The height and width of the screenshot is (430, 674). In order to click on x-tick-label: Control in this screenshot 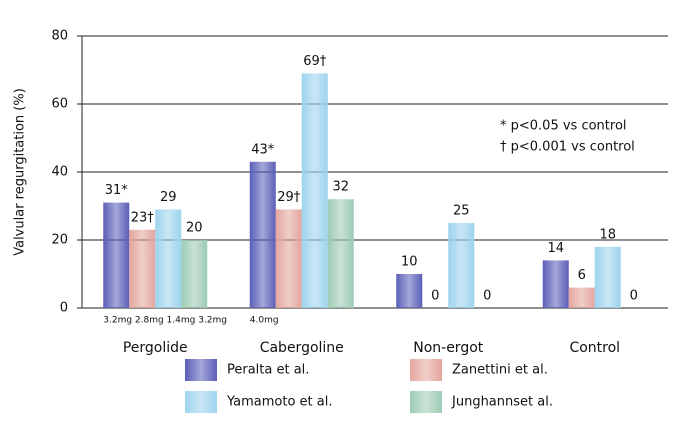, I will do `click(594, 348)`.